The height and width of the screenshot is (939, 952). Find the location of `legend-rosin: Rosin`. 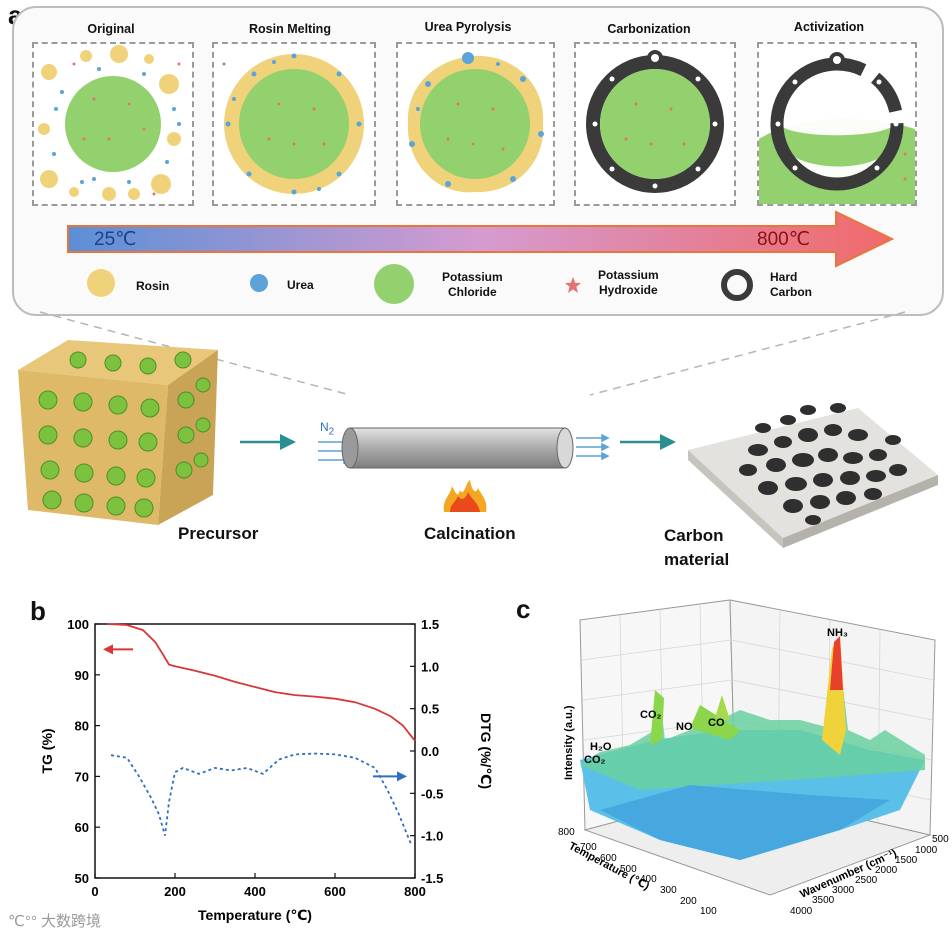

legend-rosin: Rosin is located at coordinates (153, 286).